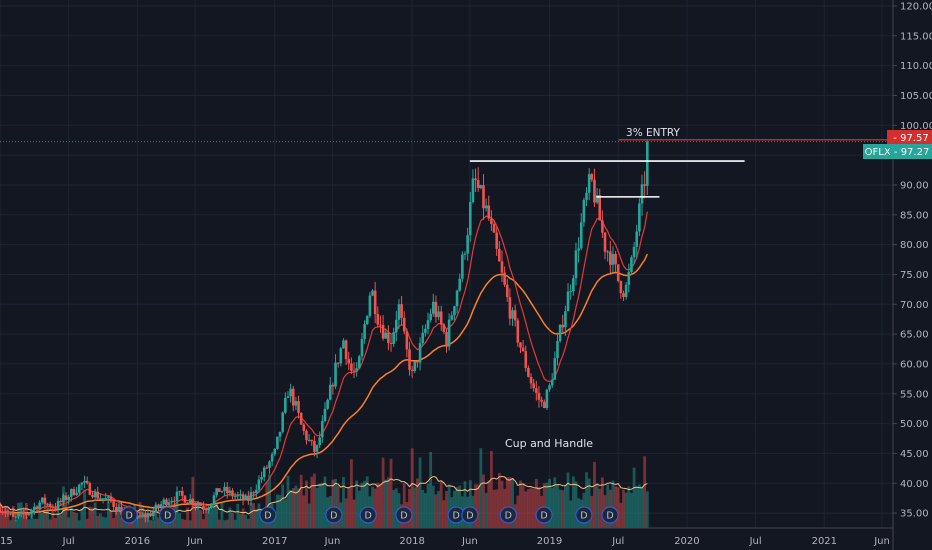 This screenshot has width=932, height=550. Describe the element at coordinates (878, 152) in the screenshot. I see `ticker-symbol: OFLX` at that location.